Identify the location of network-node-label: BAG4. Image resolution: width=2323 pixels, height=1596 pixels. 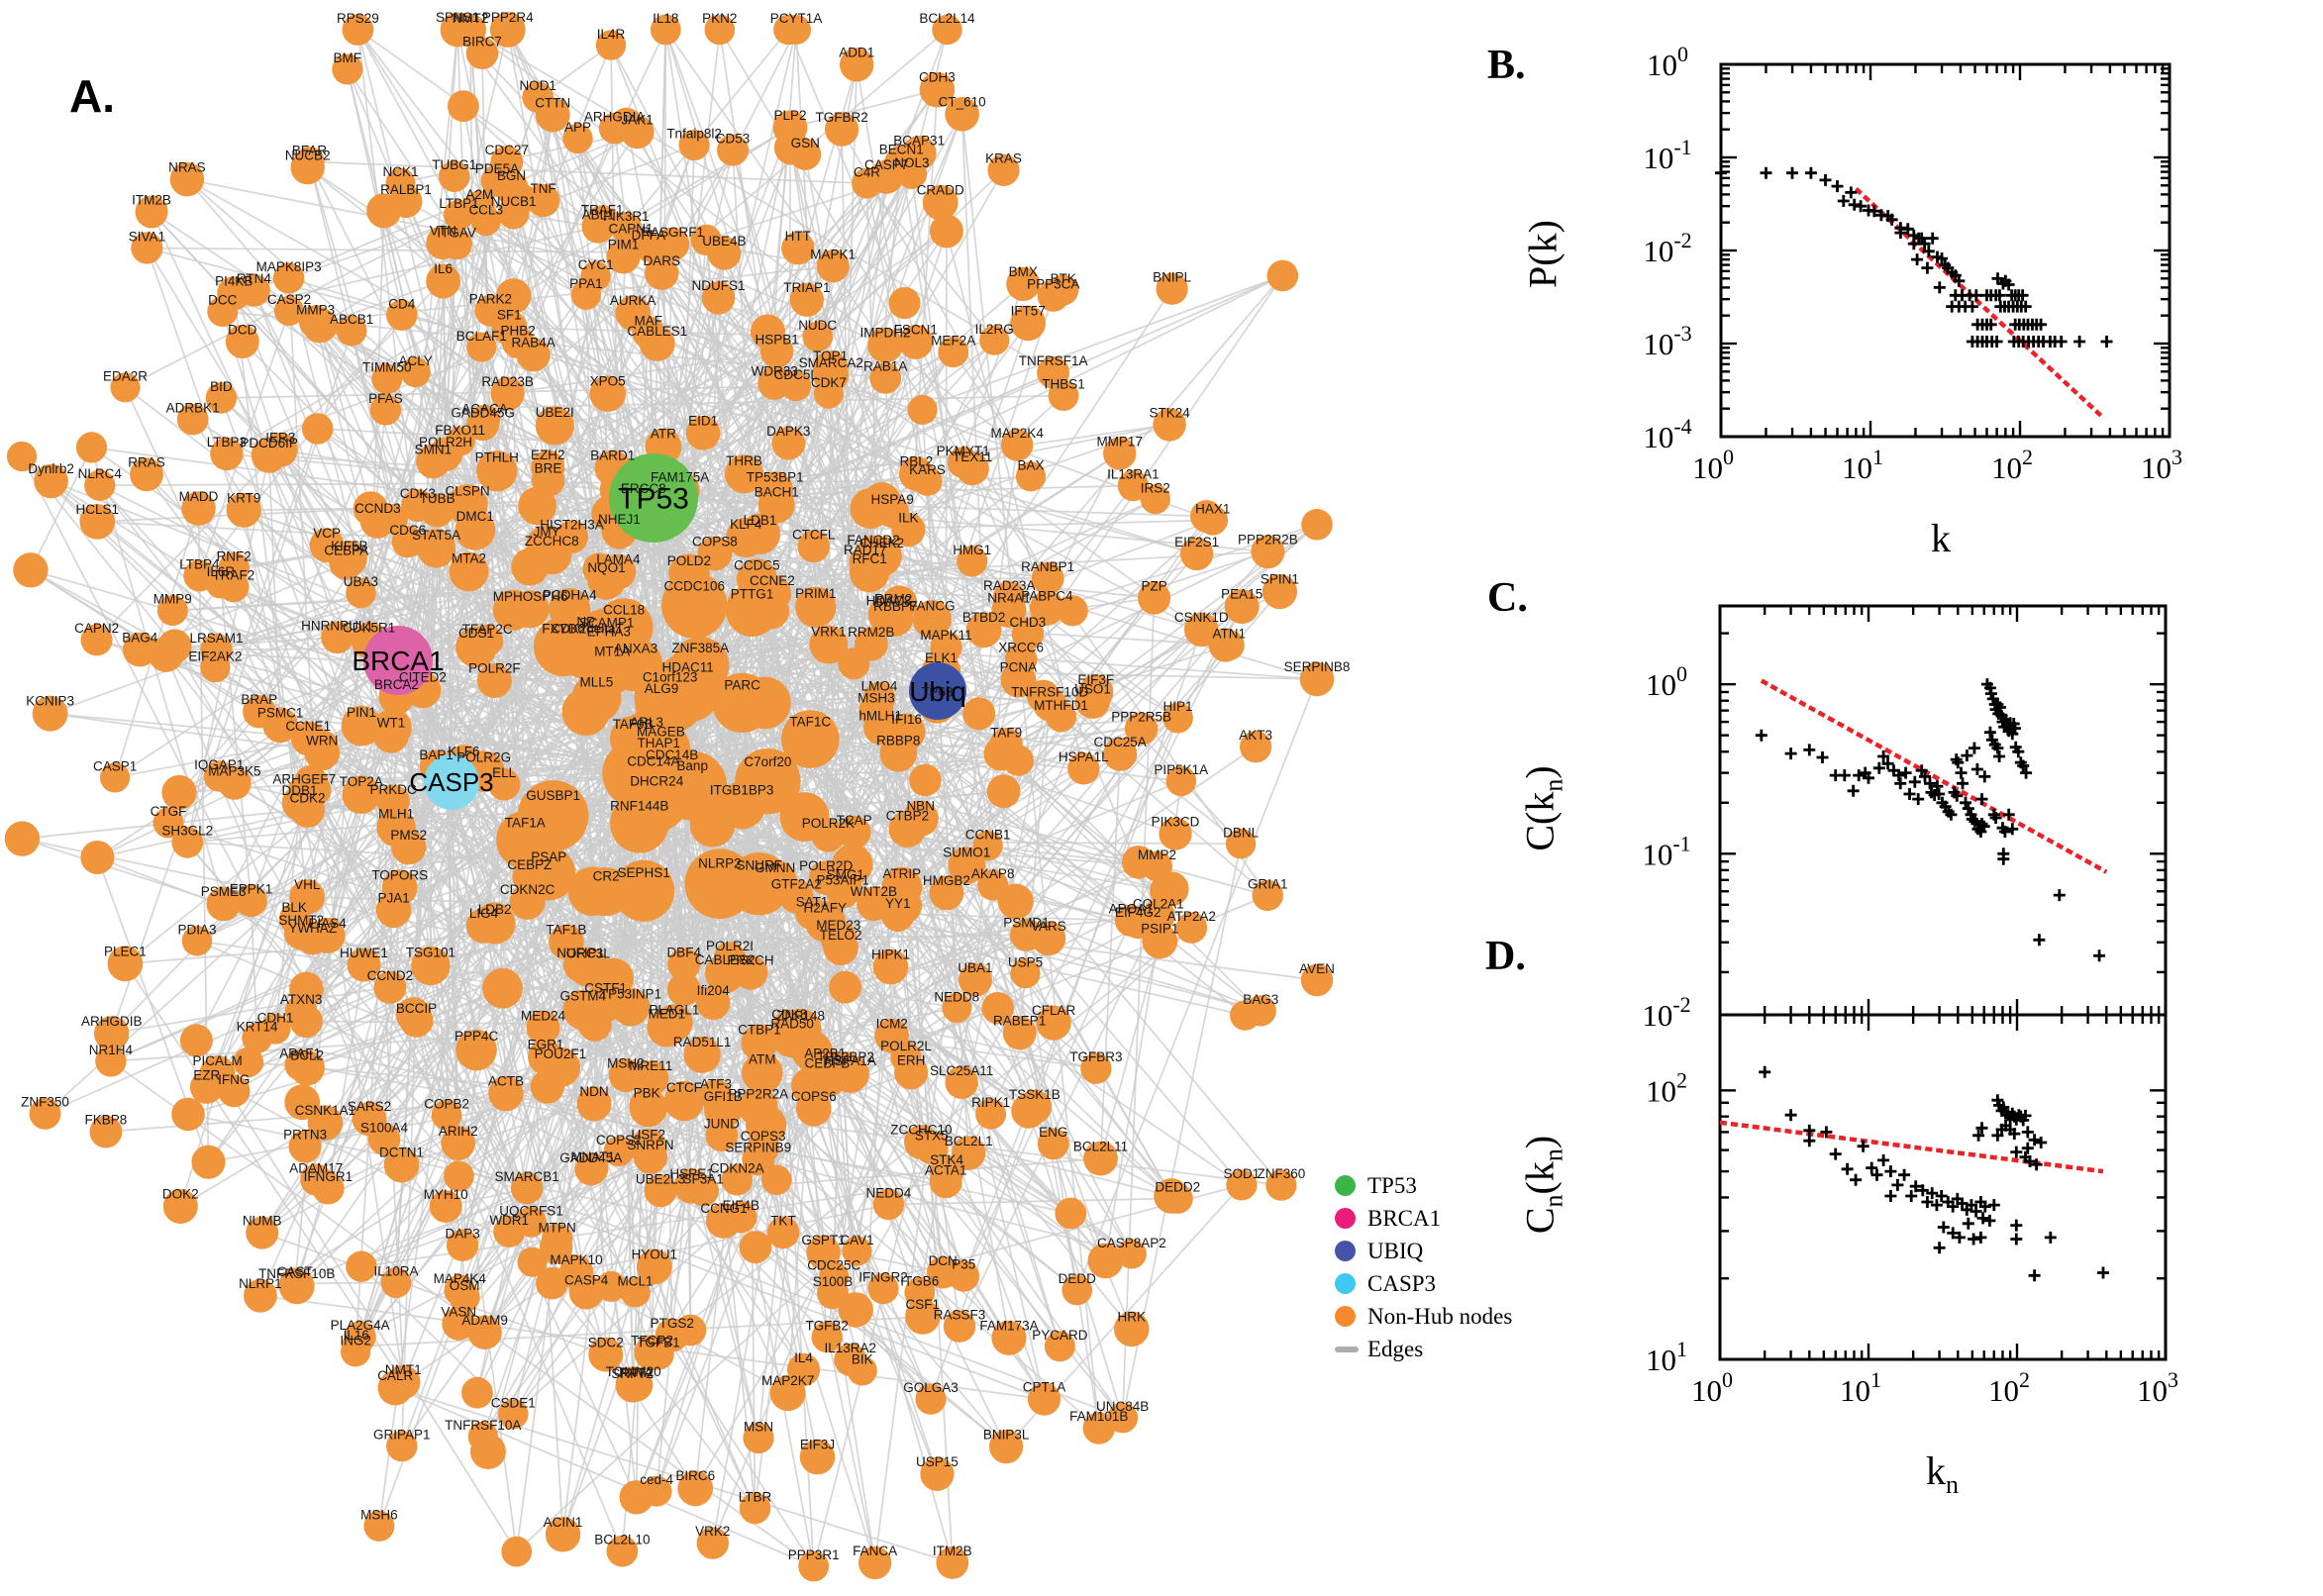
(140, 637).